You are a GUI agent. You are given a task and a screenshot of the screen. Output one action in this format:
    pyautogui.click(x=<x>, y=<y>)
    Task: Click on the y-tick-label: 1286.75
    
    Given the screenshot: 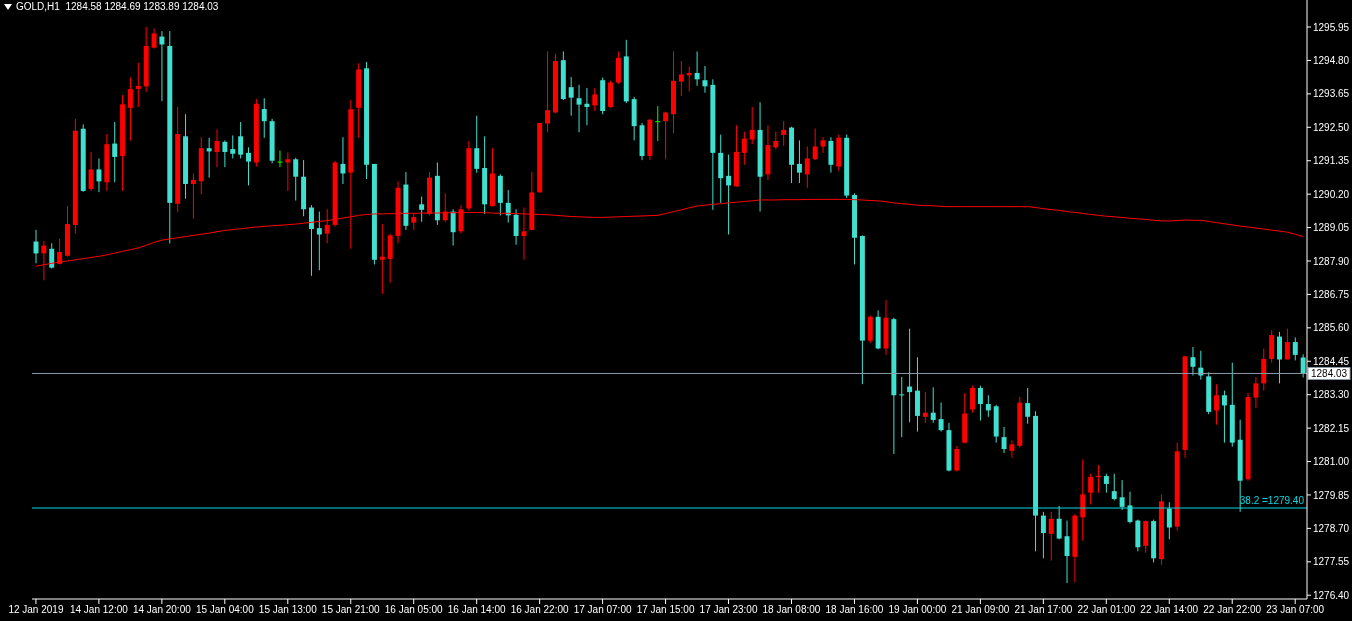 What is the action you would take?
    pyautogui.click(x=1331, y=294)
    